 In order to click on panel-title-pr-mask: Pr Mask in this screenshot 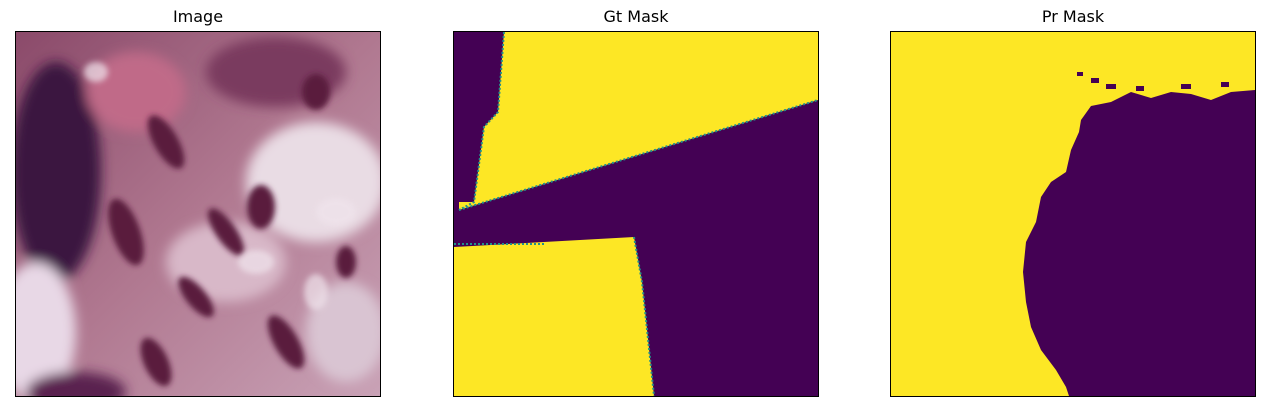, I will do `click(1073, 16)`.